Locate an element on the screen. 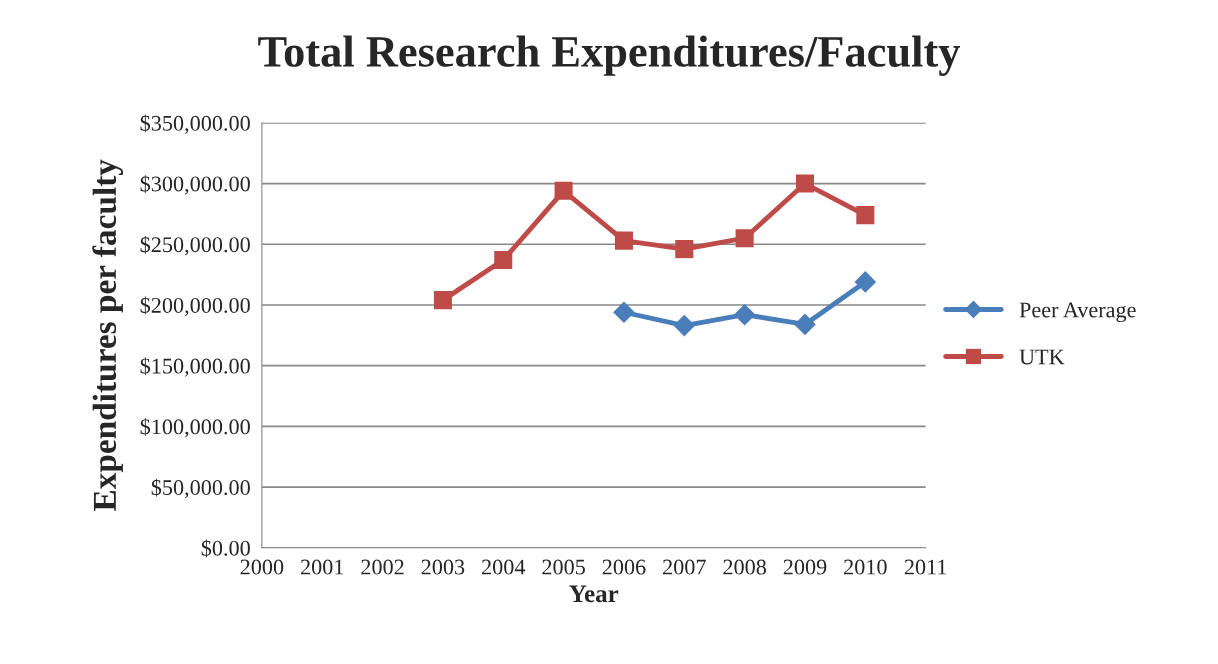 This screenshot has height=664, width=1218. x-tick-label: 2003 is located at coordinates (443, 567).